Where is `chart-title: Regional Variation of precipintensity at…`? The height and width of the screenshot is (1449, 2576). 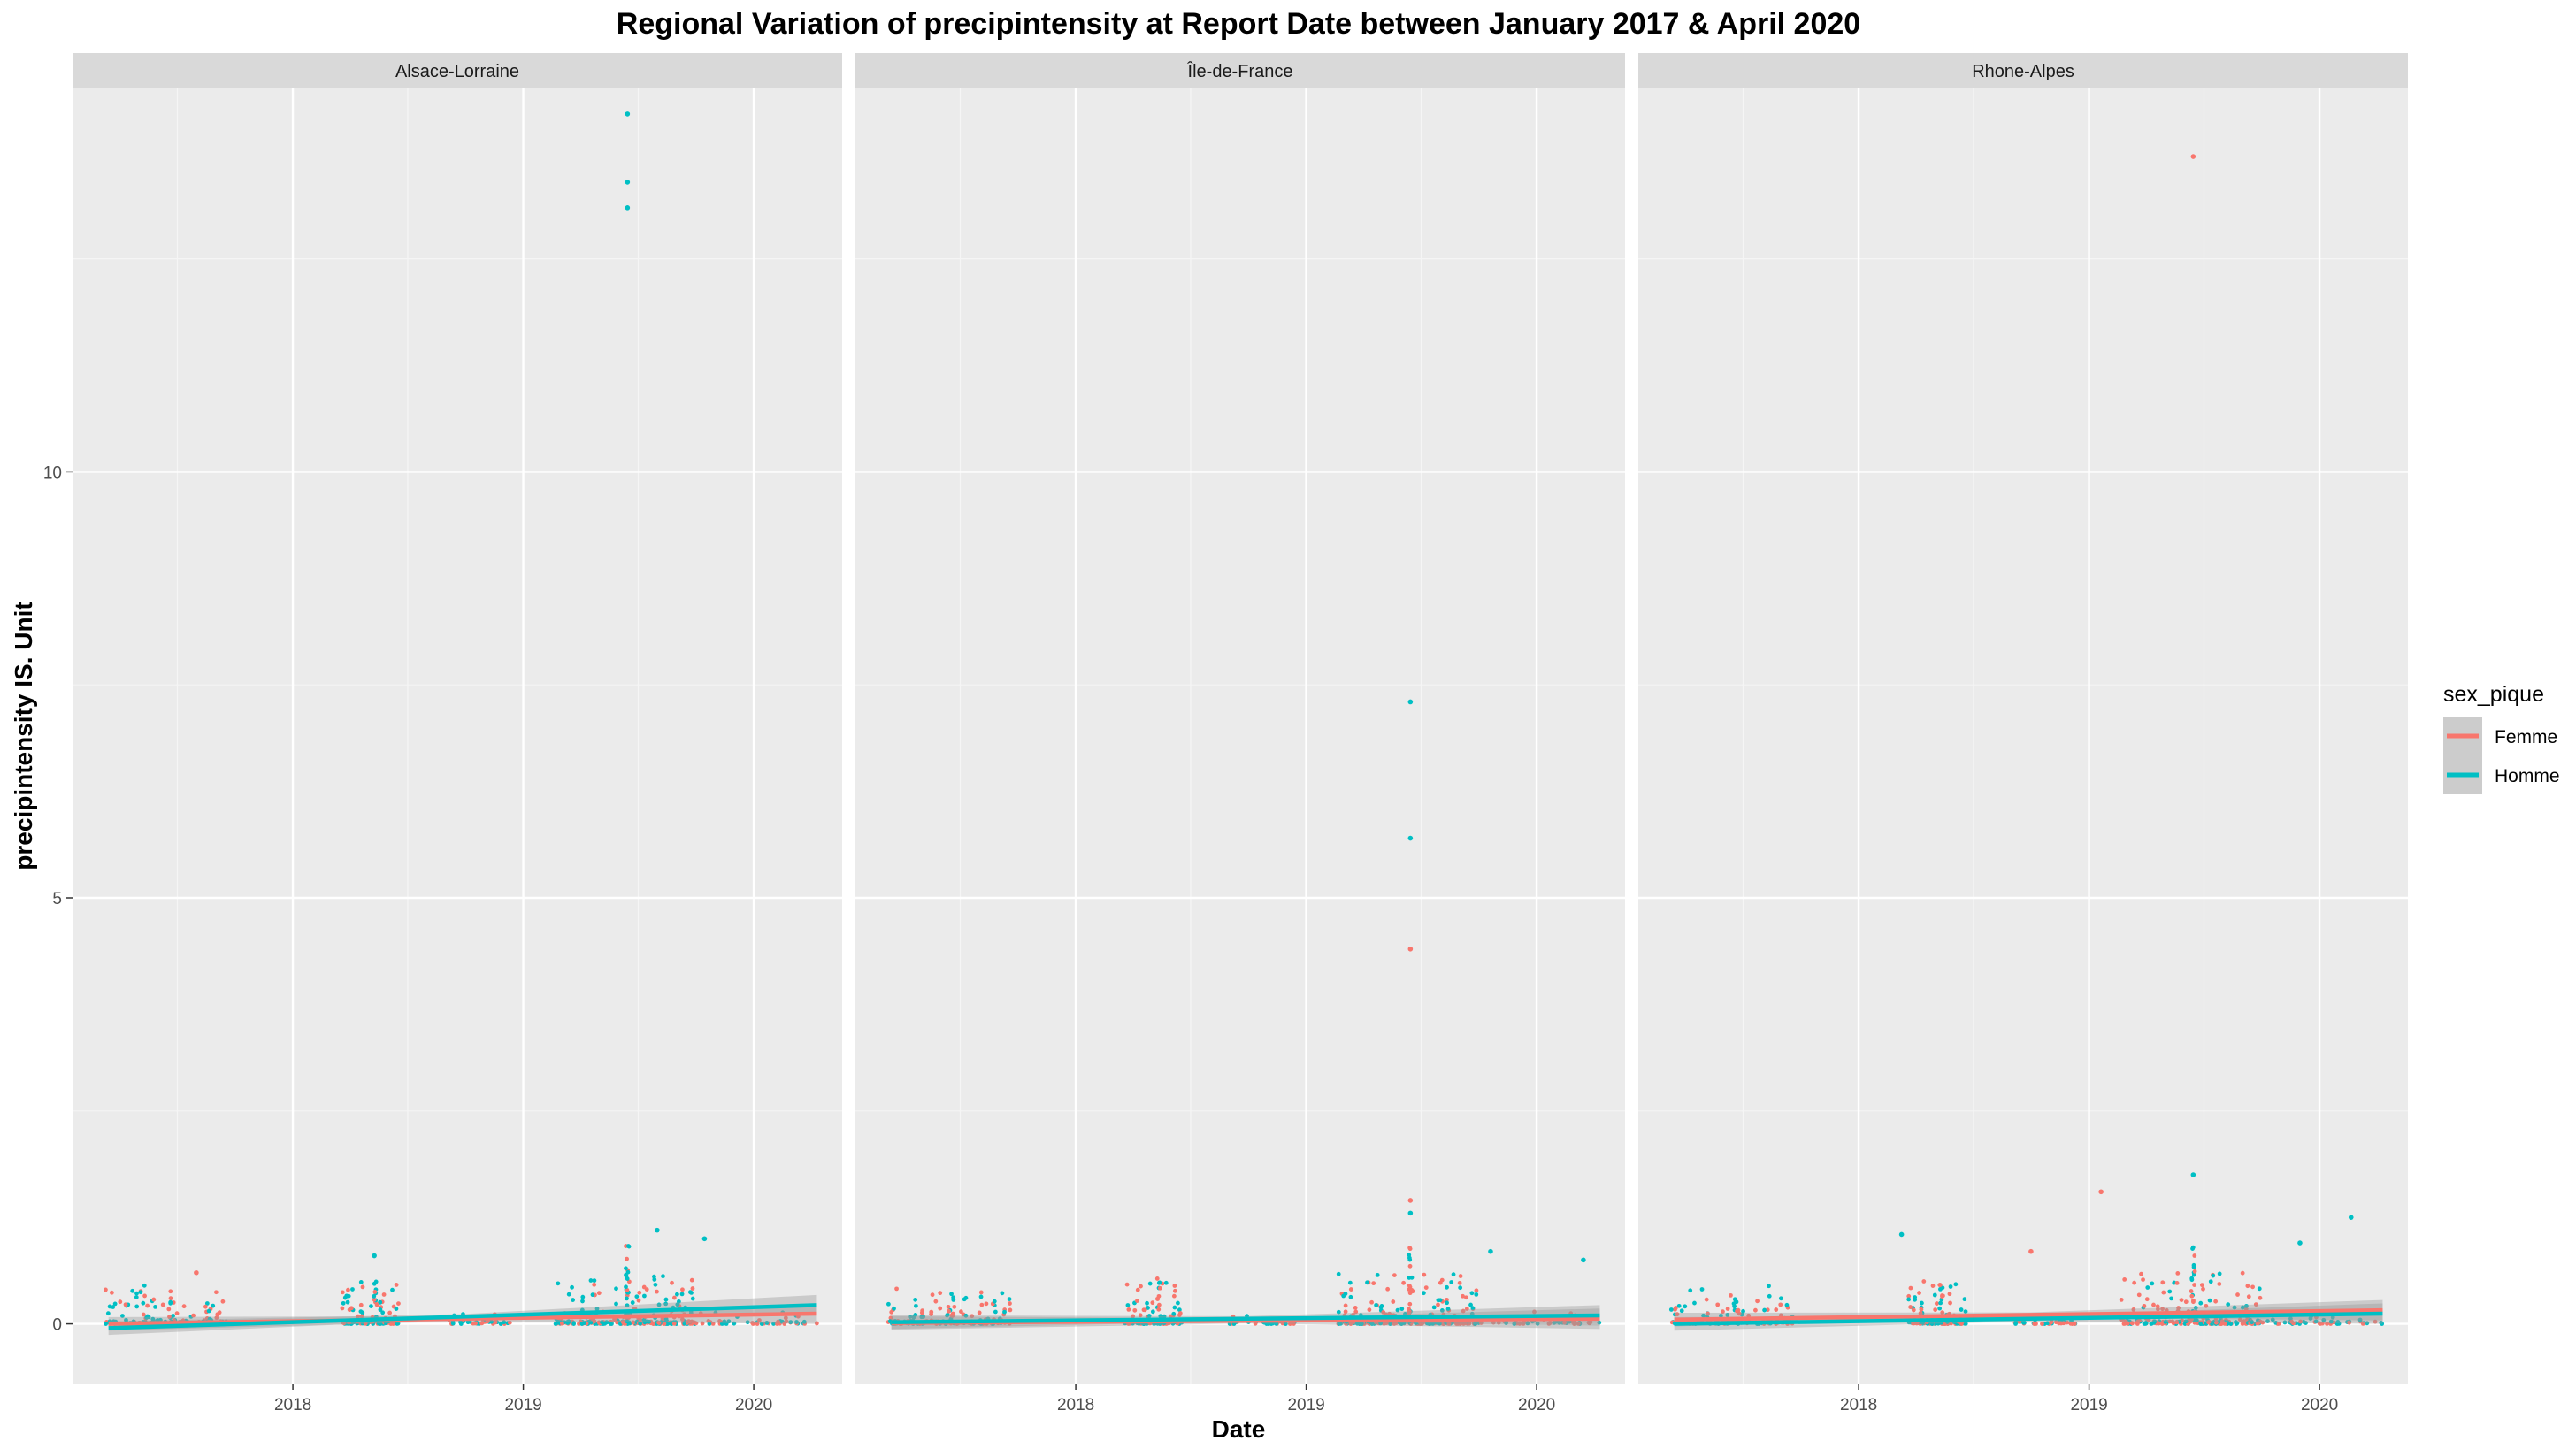
chart-title: Regional Variation of precipintensity at… is located at coordinates (1238, 24).